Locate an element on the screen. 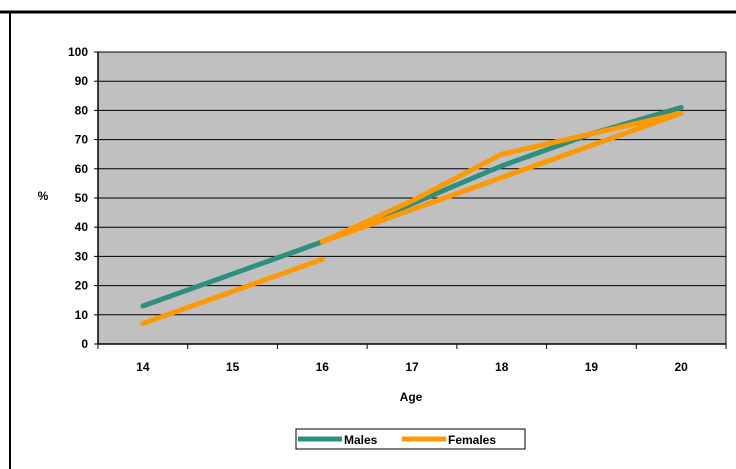  y-tick-labels: 0 10 20 30 40 50 60 70 80 90 100 is located at coordinates (78, 198).